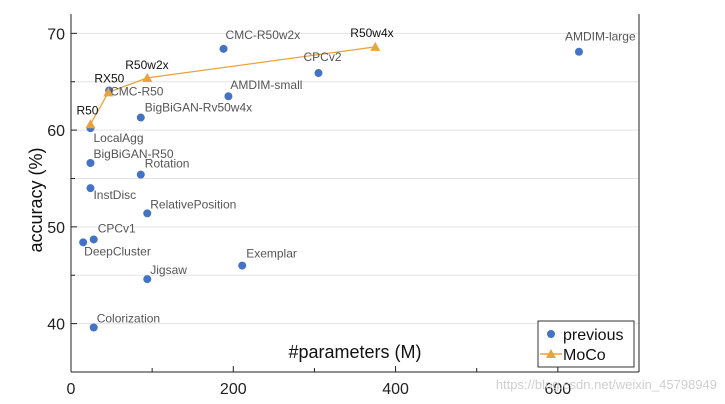 This screenshot has width=725, height=404. What do you see at coordinates (90, 163) in the screenshot?
I see `point-bigbigan-r50` at bounding box center [90, 163].